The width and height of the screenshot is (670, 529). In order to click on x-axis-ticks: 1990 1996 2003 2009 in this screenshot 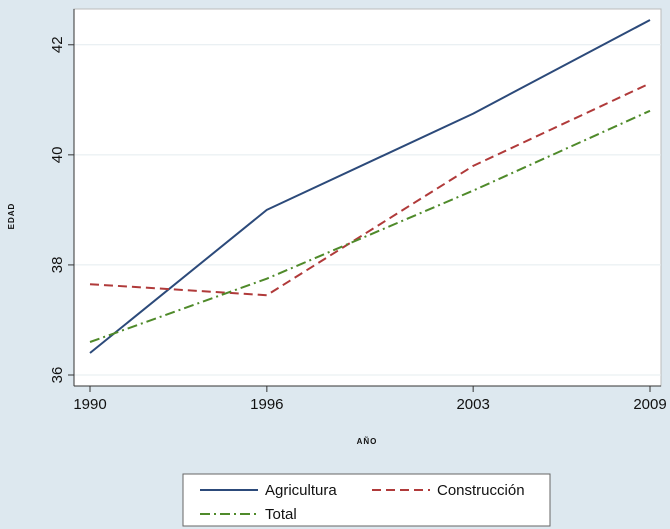, I will do `click(370, 399)`.